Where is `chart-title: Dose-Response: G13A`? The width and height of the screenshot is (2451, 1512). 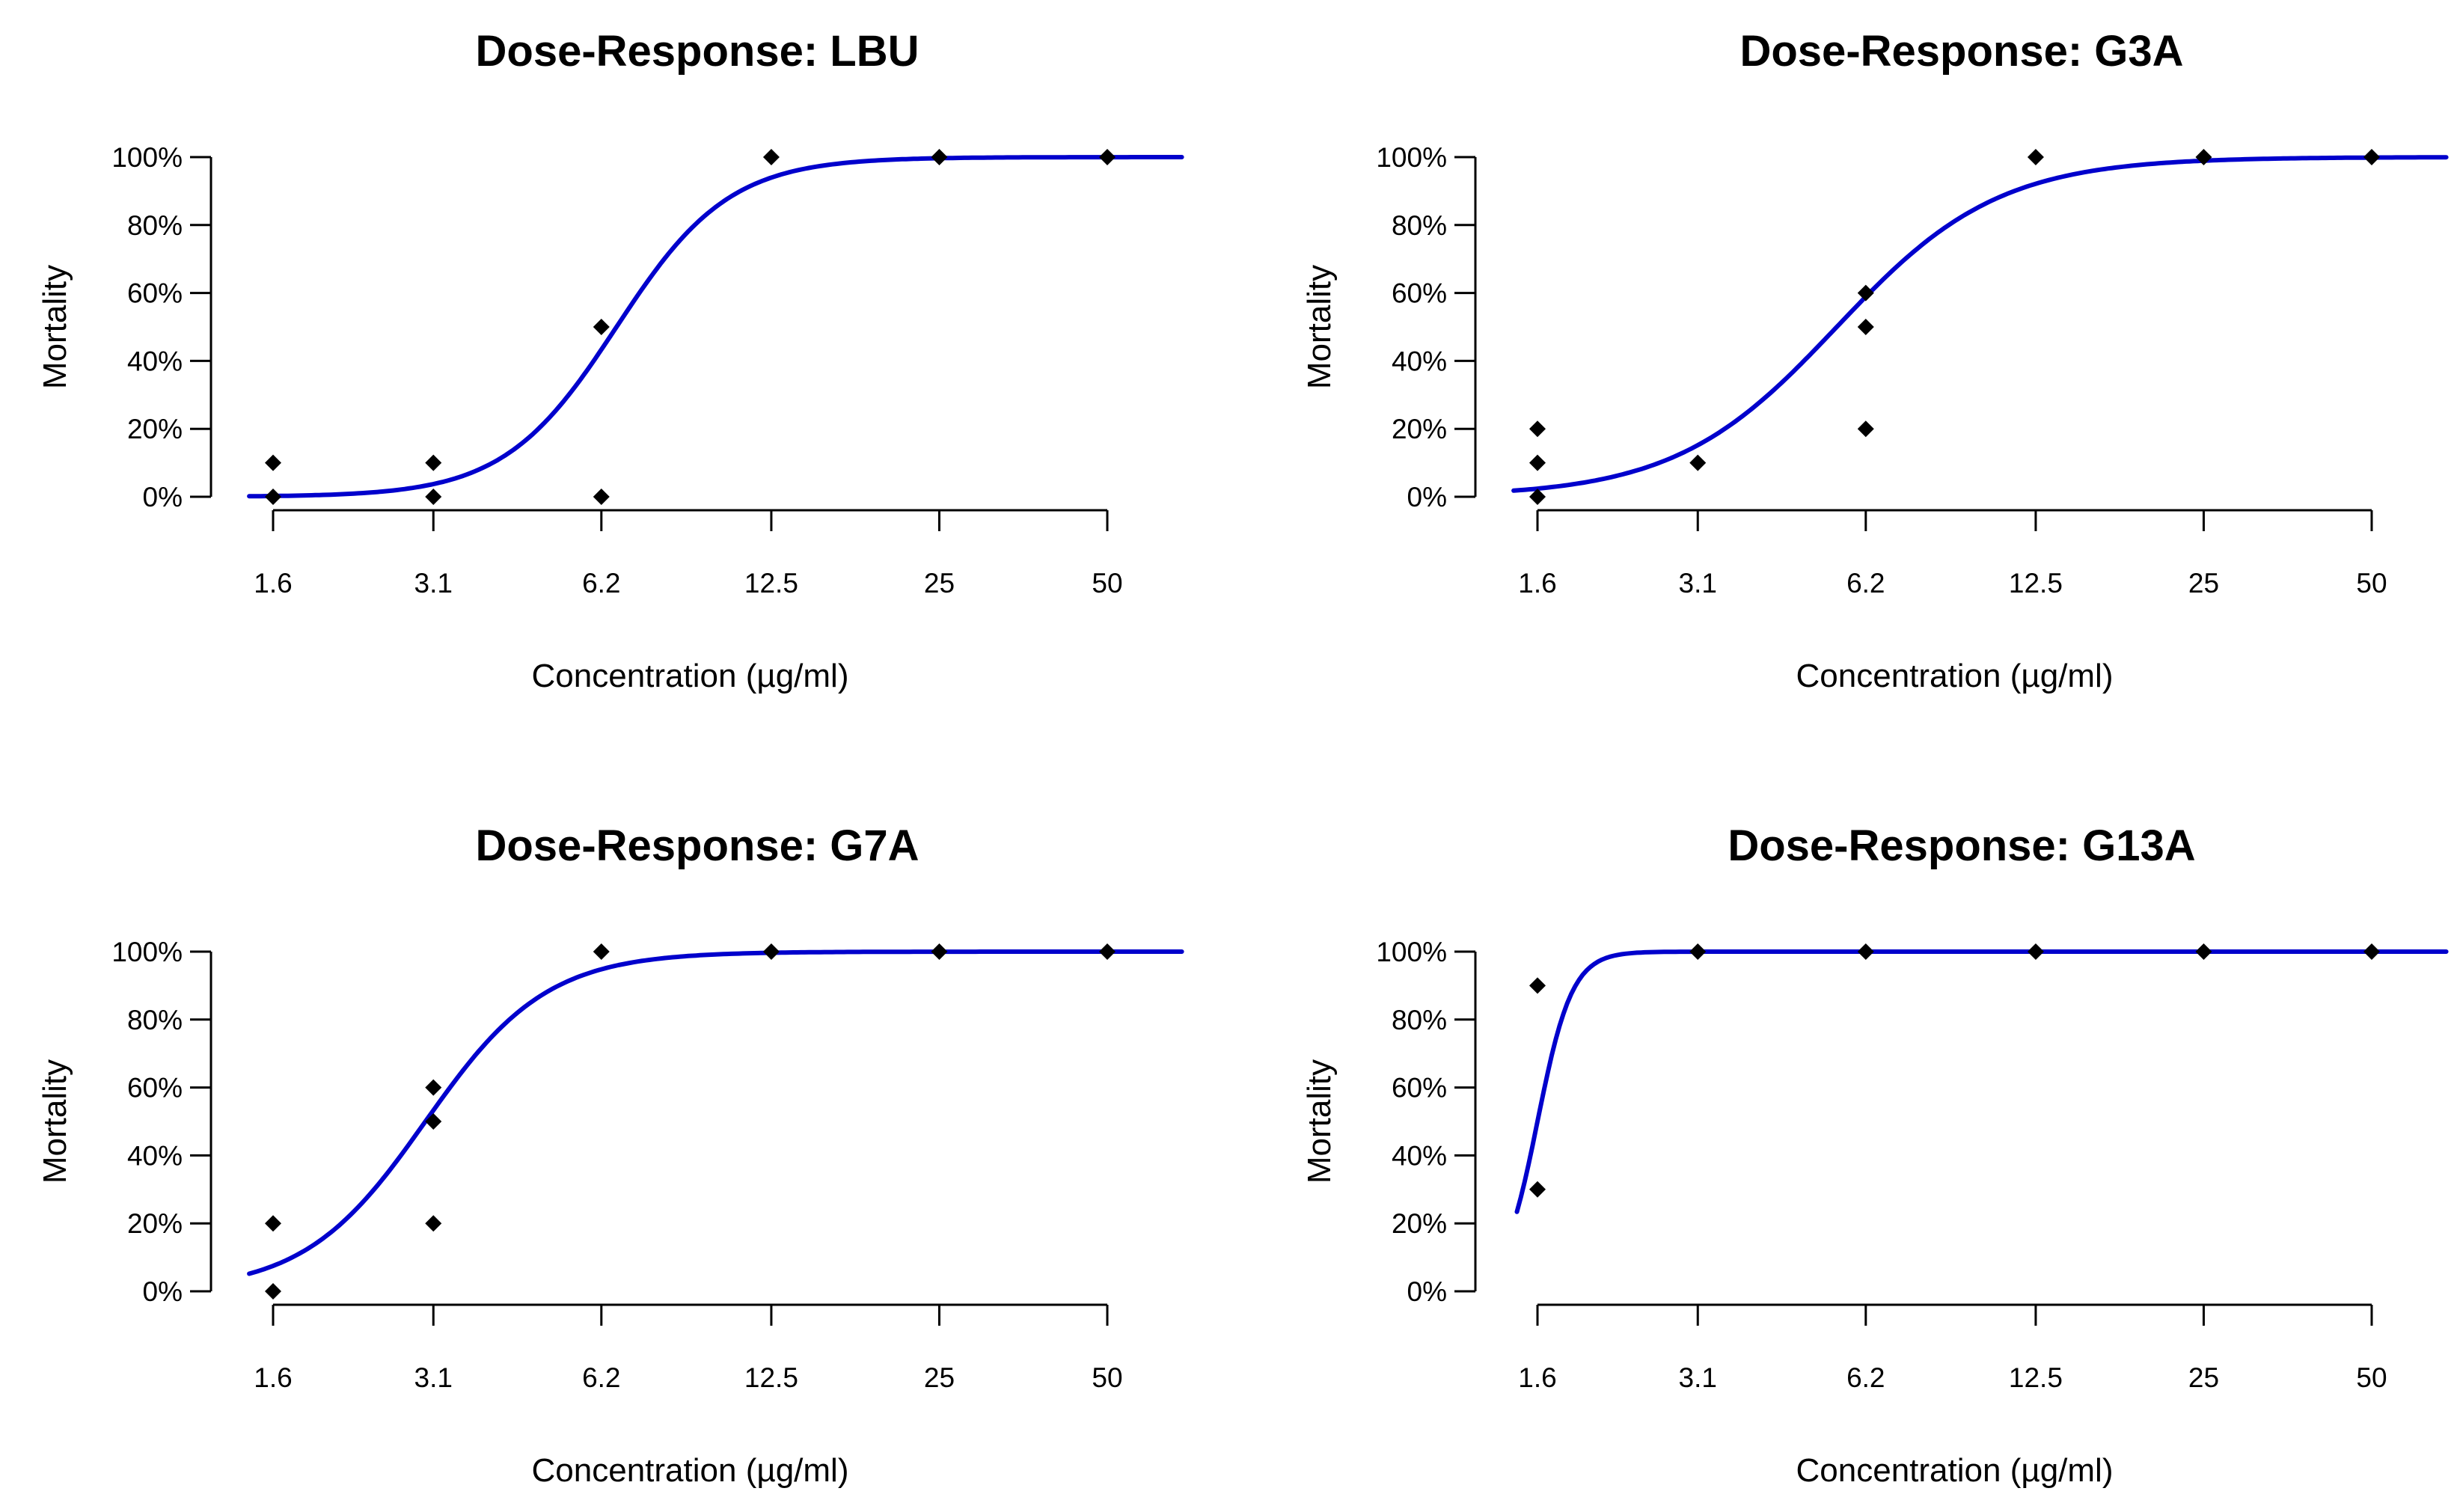 chart-title: Dose-Response: G13A is located at coordinates (1962, 845).